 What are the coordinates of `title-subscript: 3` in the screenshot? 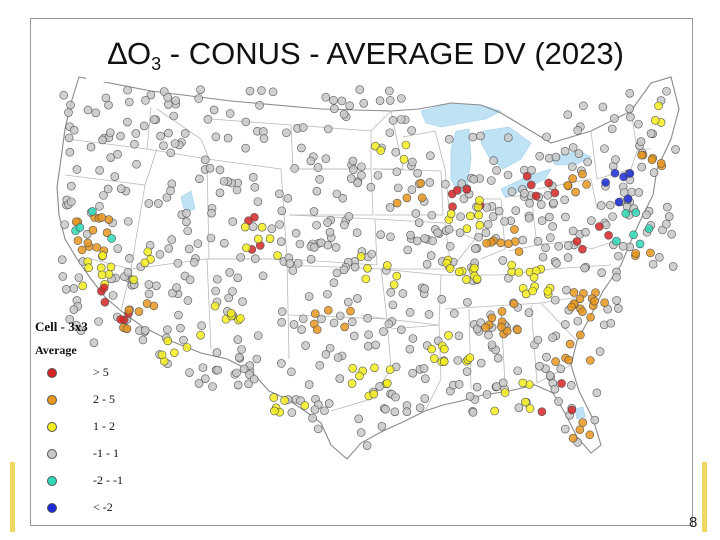 It's located at (156, 64).